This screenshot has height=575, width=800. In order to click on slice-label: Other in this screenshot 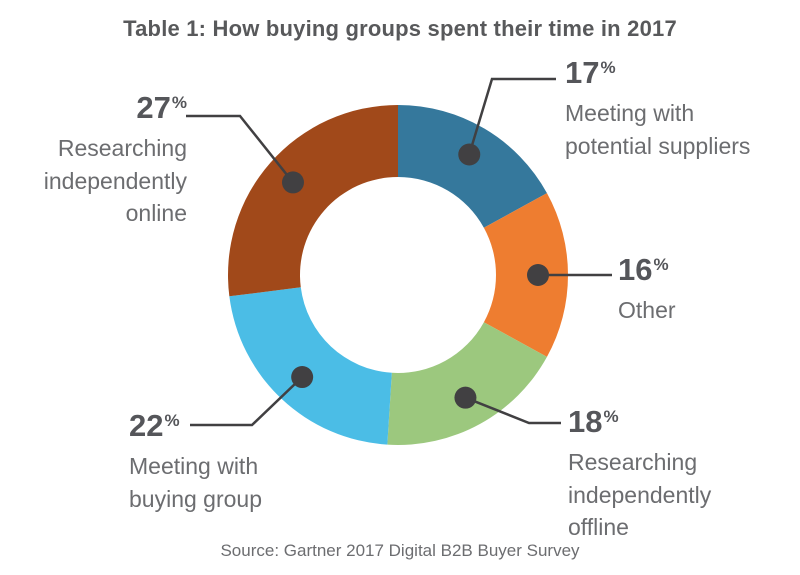, I will do `click(647, 310)`.